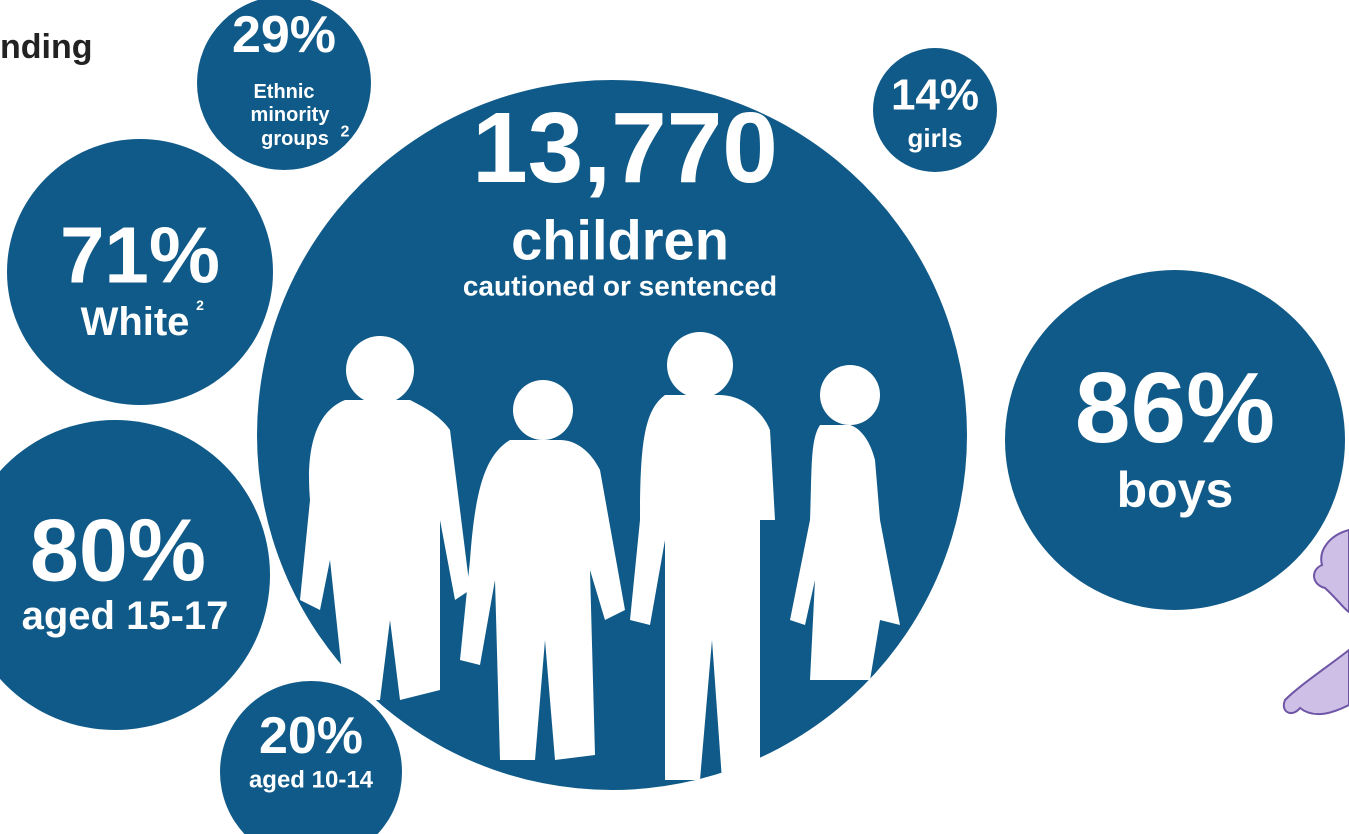 Image resolution: width=1349 pixels, height=834 pixels. Describe the element at coordinates (295, 139) in the screenshot. I see `stat-label: groups` at that location.